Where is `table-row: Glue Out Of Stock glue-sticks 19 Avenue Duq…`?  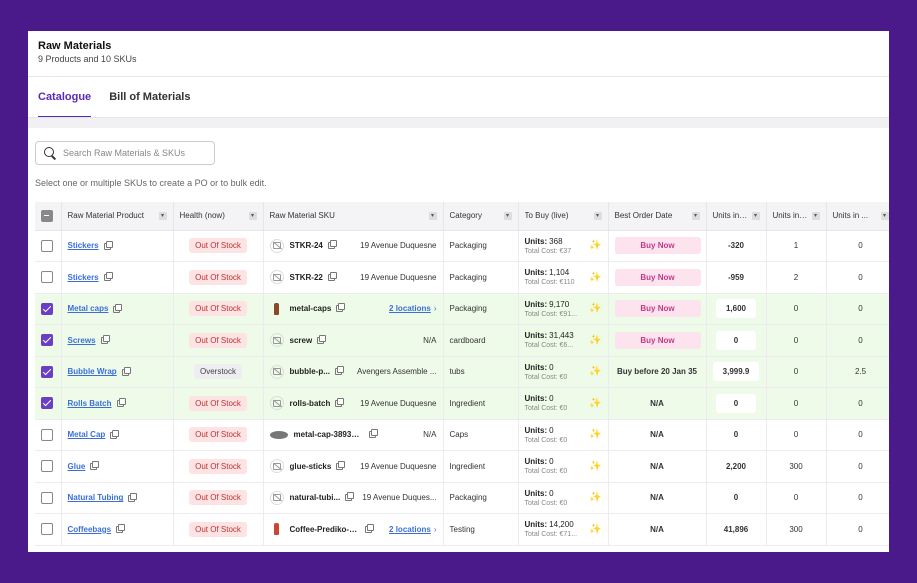
table-row: Glue Out Of Stock glue-sticks 19 Avenue Duq… is located at coordinates (462, 466).